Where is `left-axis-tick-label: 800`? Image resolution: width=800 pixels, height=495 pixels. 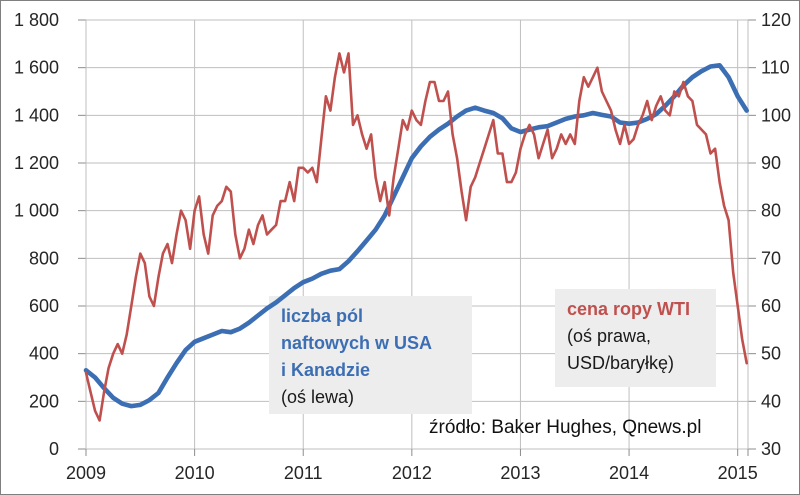
left-axis-tick-label: 800 is located at coordinates (44, 258).